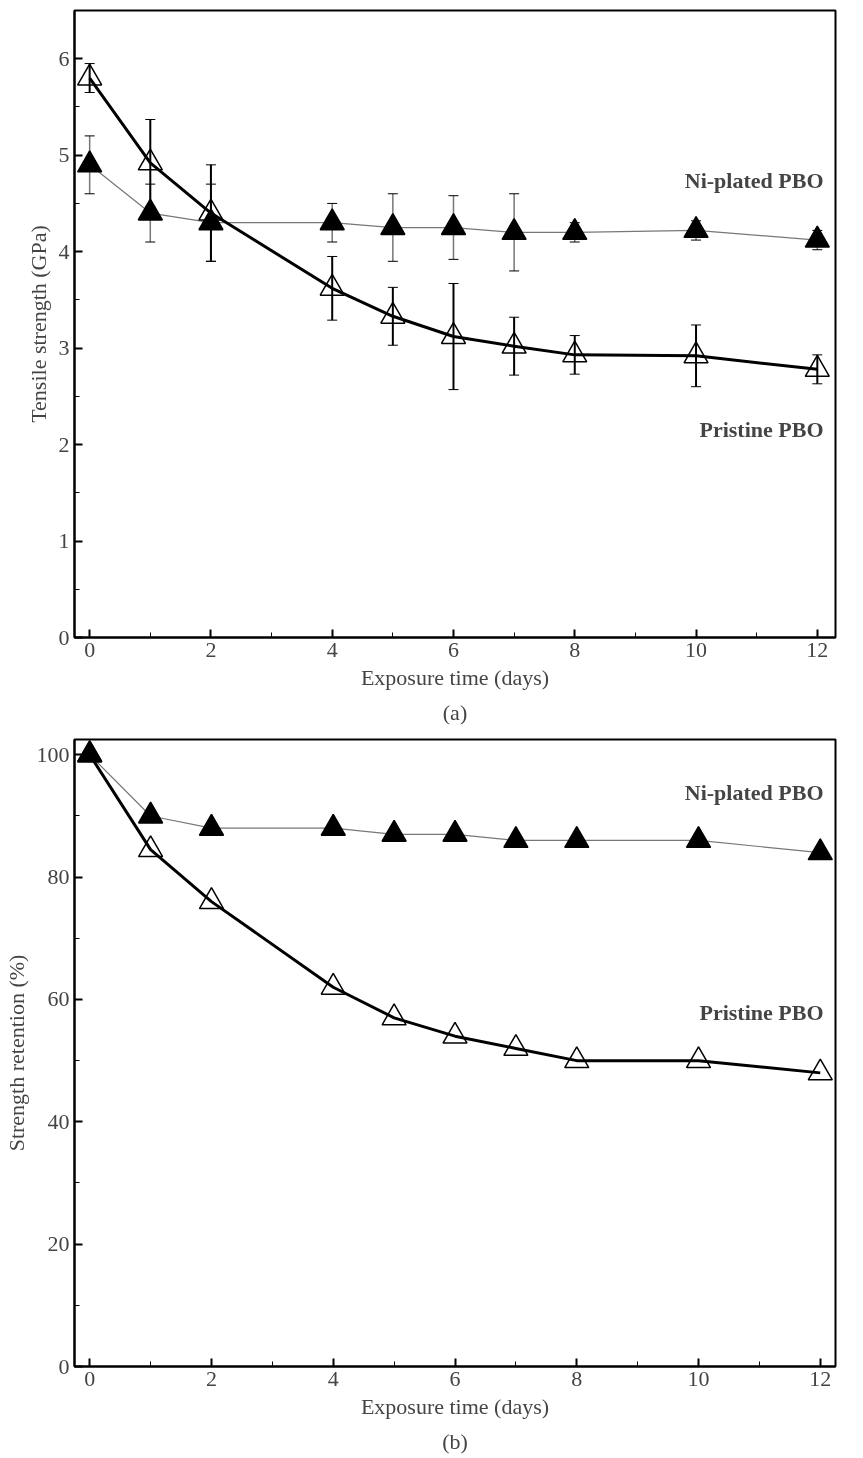 This screenshot has height=1458, width=863. Describe the element at coordinates (64, 348) in the screenshot. I see `y-tick-label: 3` at that location.